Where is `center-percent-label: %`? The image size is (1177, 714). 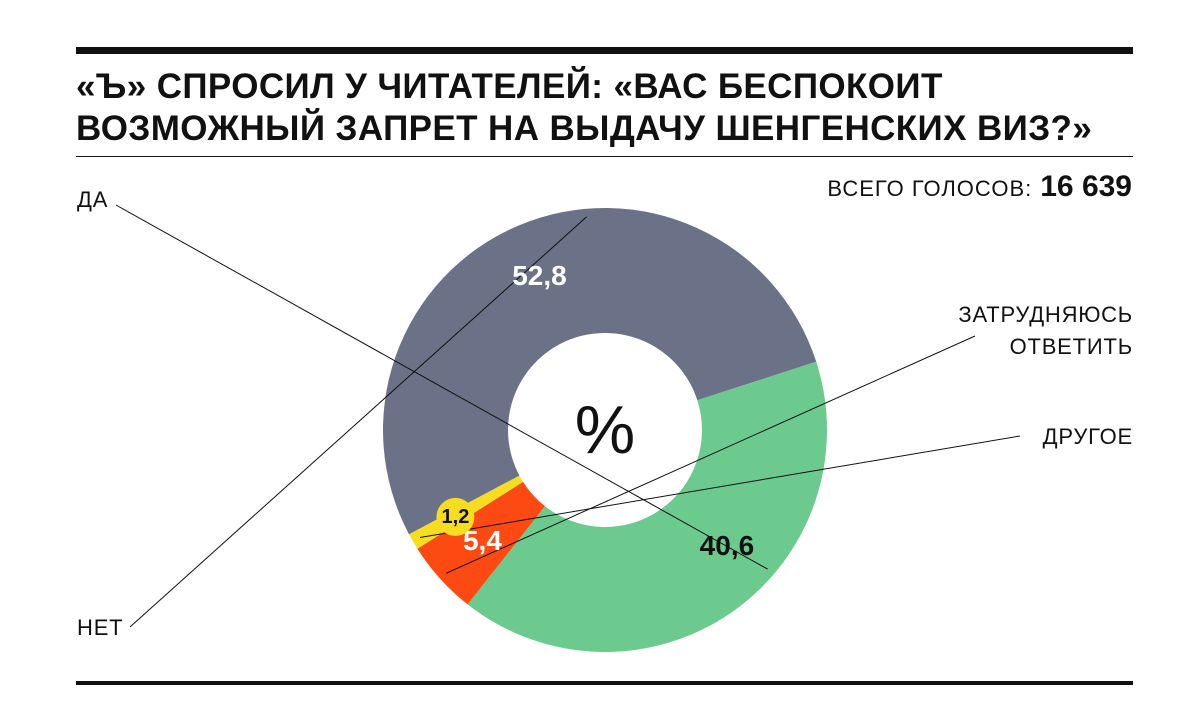 center-percent-label: % is located at coordinates (605, 430).